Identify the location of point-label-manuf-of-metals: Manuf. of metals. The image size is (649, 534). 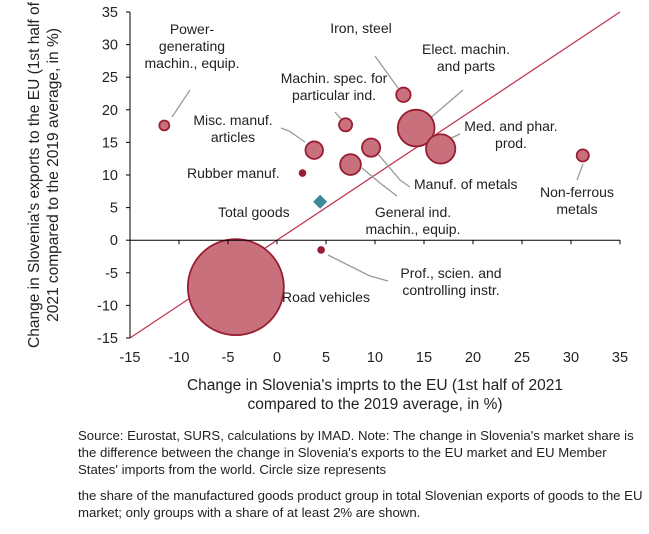
(466, 184).